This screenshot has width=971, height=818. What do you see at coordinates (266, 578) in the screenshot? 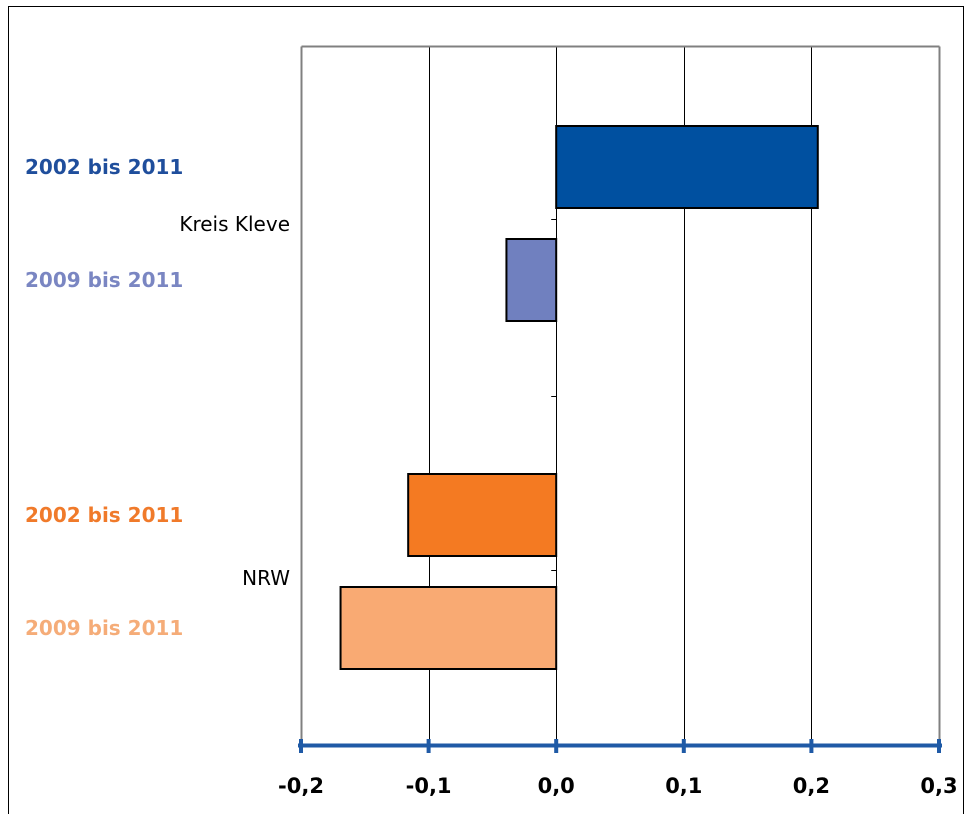
I see `group-label: NRW` at bounding box center [266, 578].